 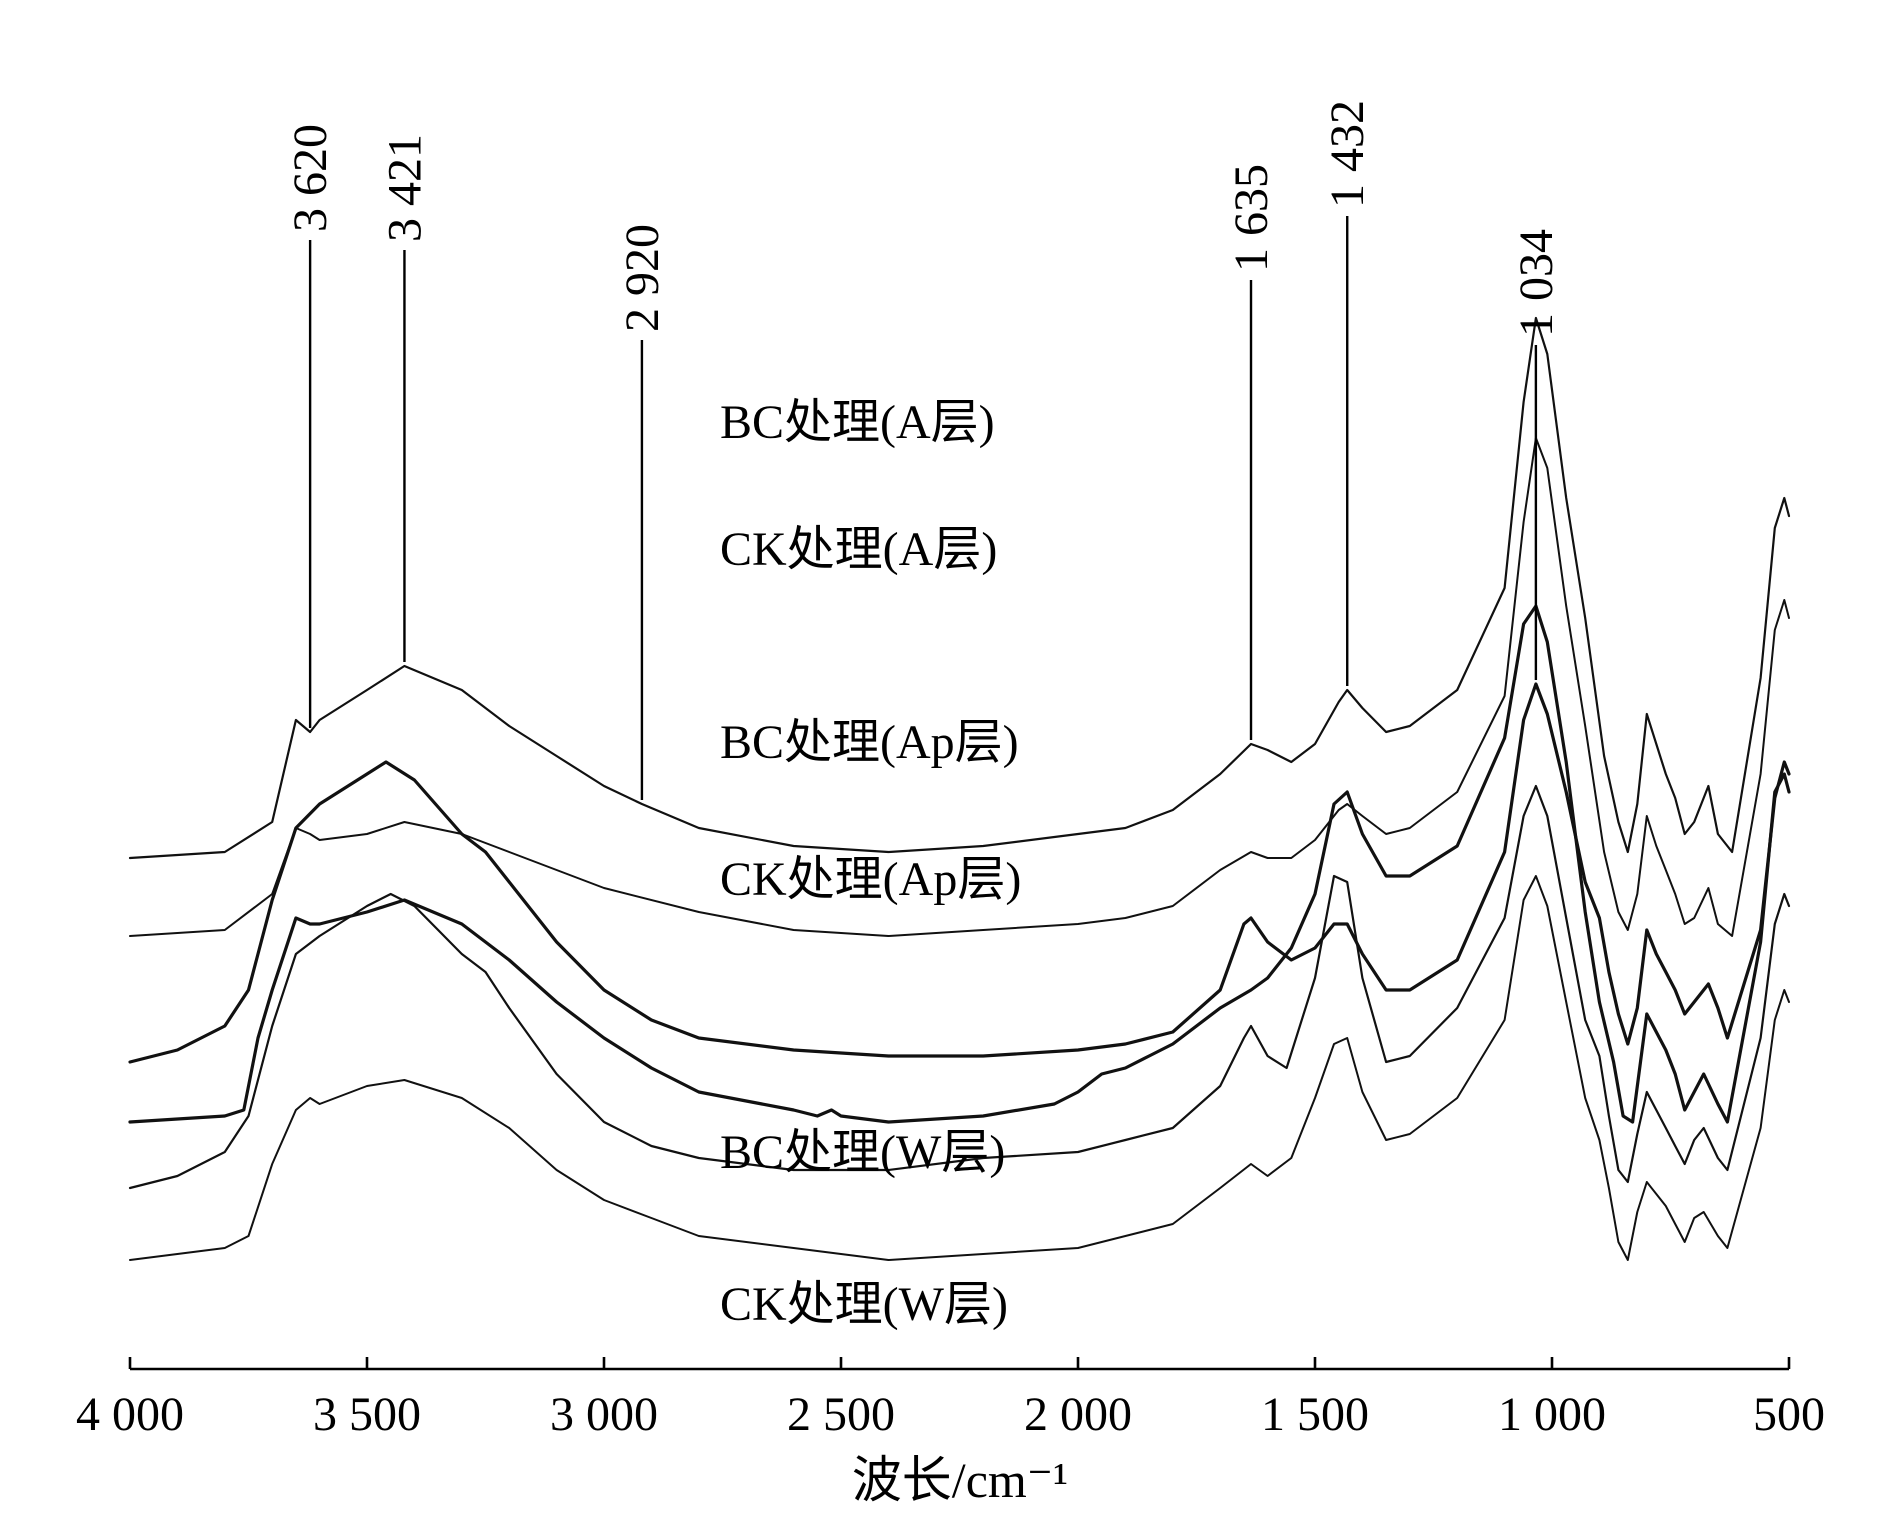 I want to click on series-label-3: CK处理(Ap层), so click(x=870, y=879).